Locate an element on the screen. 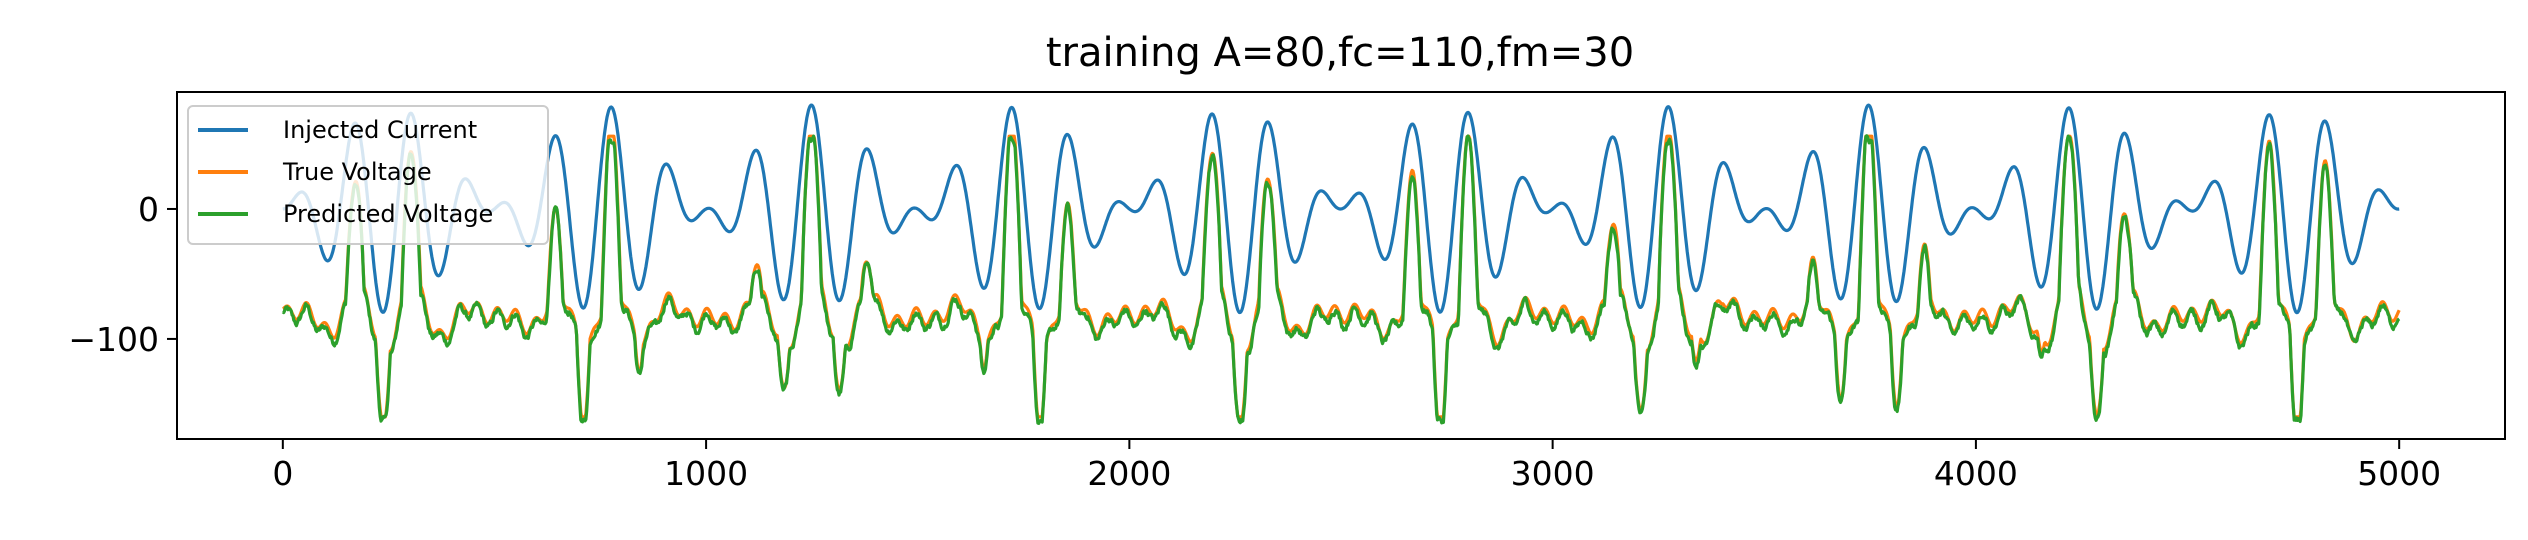 This screenshot has height=540, width=2528. x-tick-label: 5000 is located at coordinates (2399, 473).